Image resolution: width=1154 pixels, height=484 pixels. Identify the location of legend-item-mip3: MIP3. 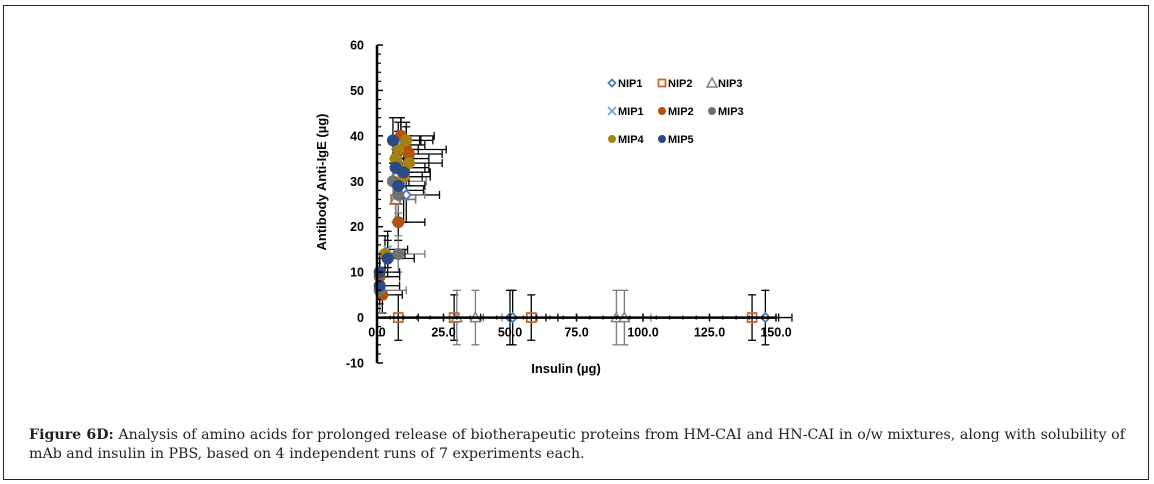
(726, 112).